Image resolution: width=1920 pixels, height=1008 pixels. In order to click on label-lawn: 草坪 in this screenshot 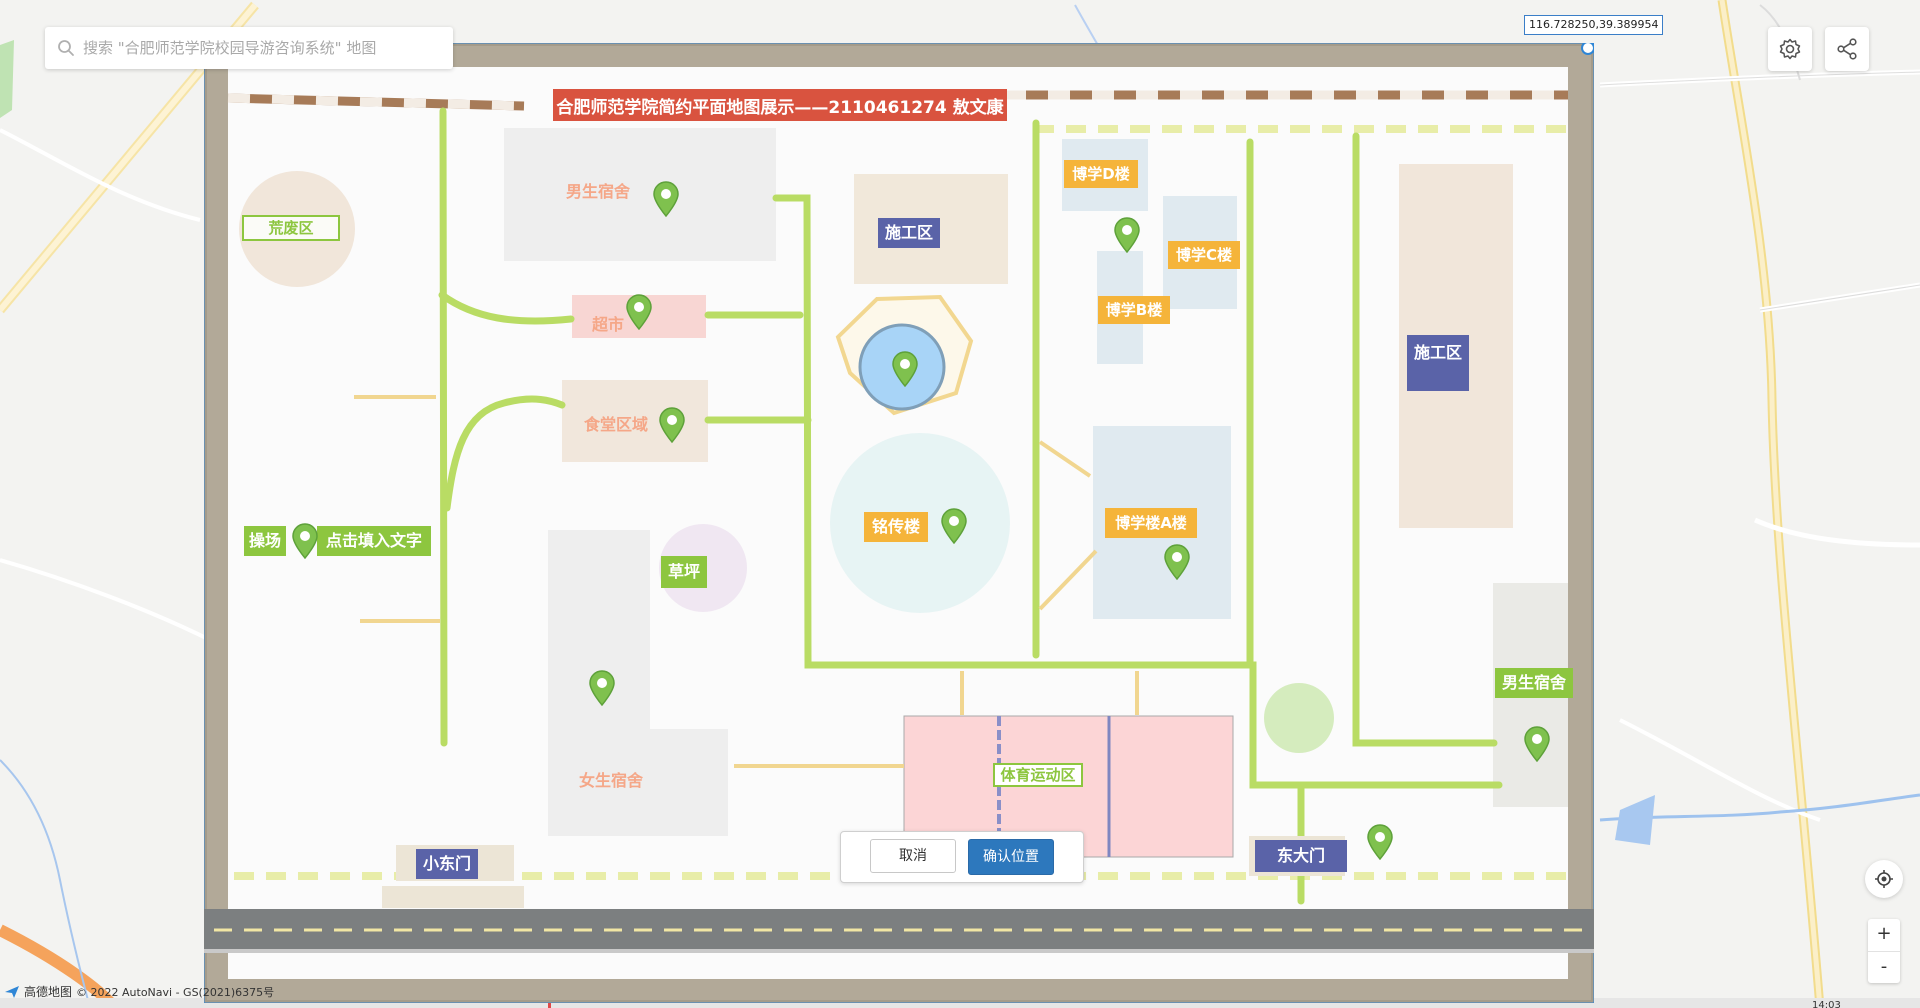, I will do `click(684, 572)`.